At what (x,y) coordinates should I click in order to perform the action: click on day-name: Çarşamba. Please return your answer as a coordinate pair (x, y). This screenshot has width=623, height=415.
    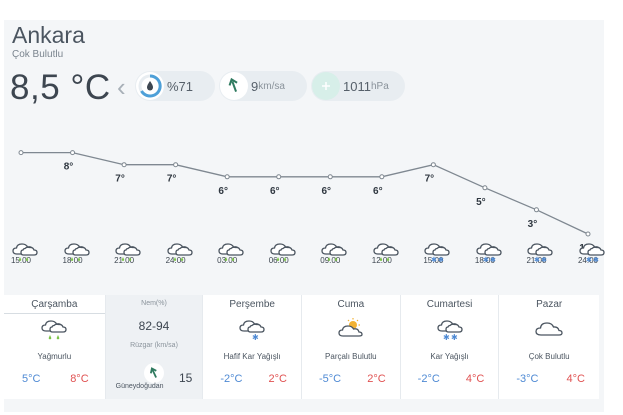
    Looking at the image, I should click on (54, 306).